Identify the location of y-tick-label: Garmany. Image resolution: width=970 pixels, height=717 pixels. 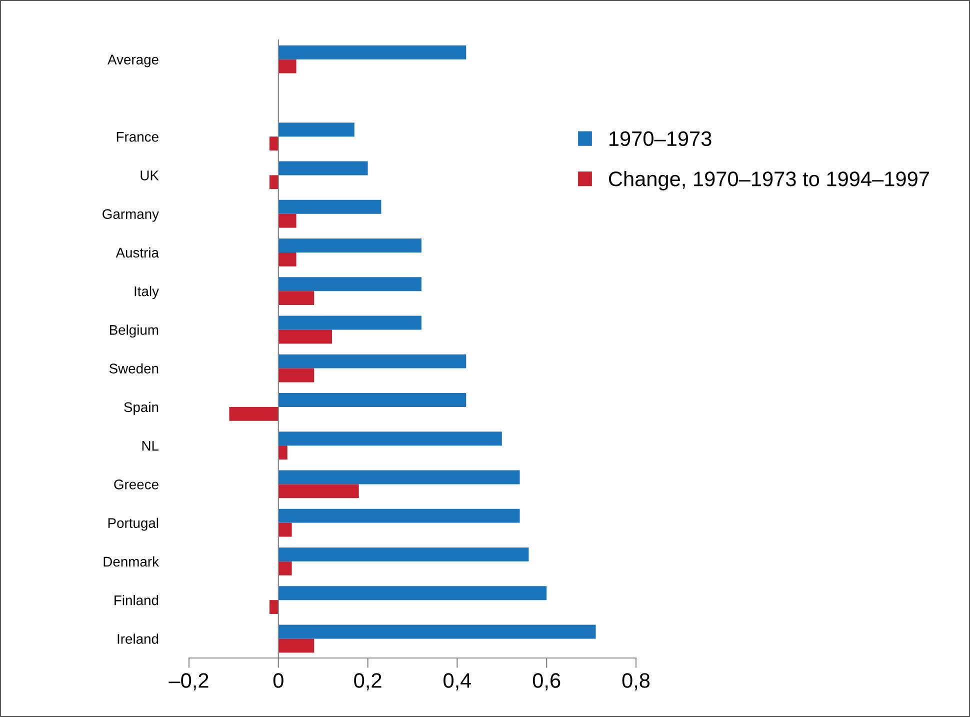
(130, 215).